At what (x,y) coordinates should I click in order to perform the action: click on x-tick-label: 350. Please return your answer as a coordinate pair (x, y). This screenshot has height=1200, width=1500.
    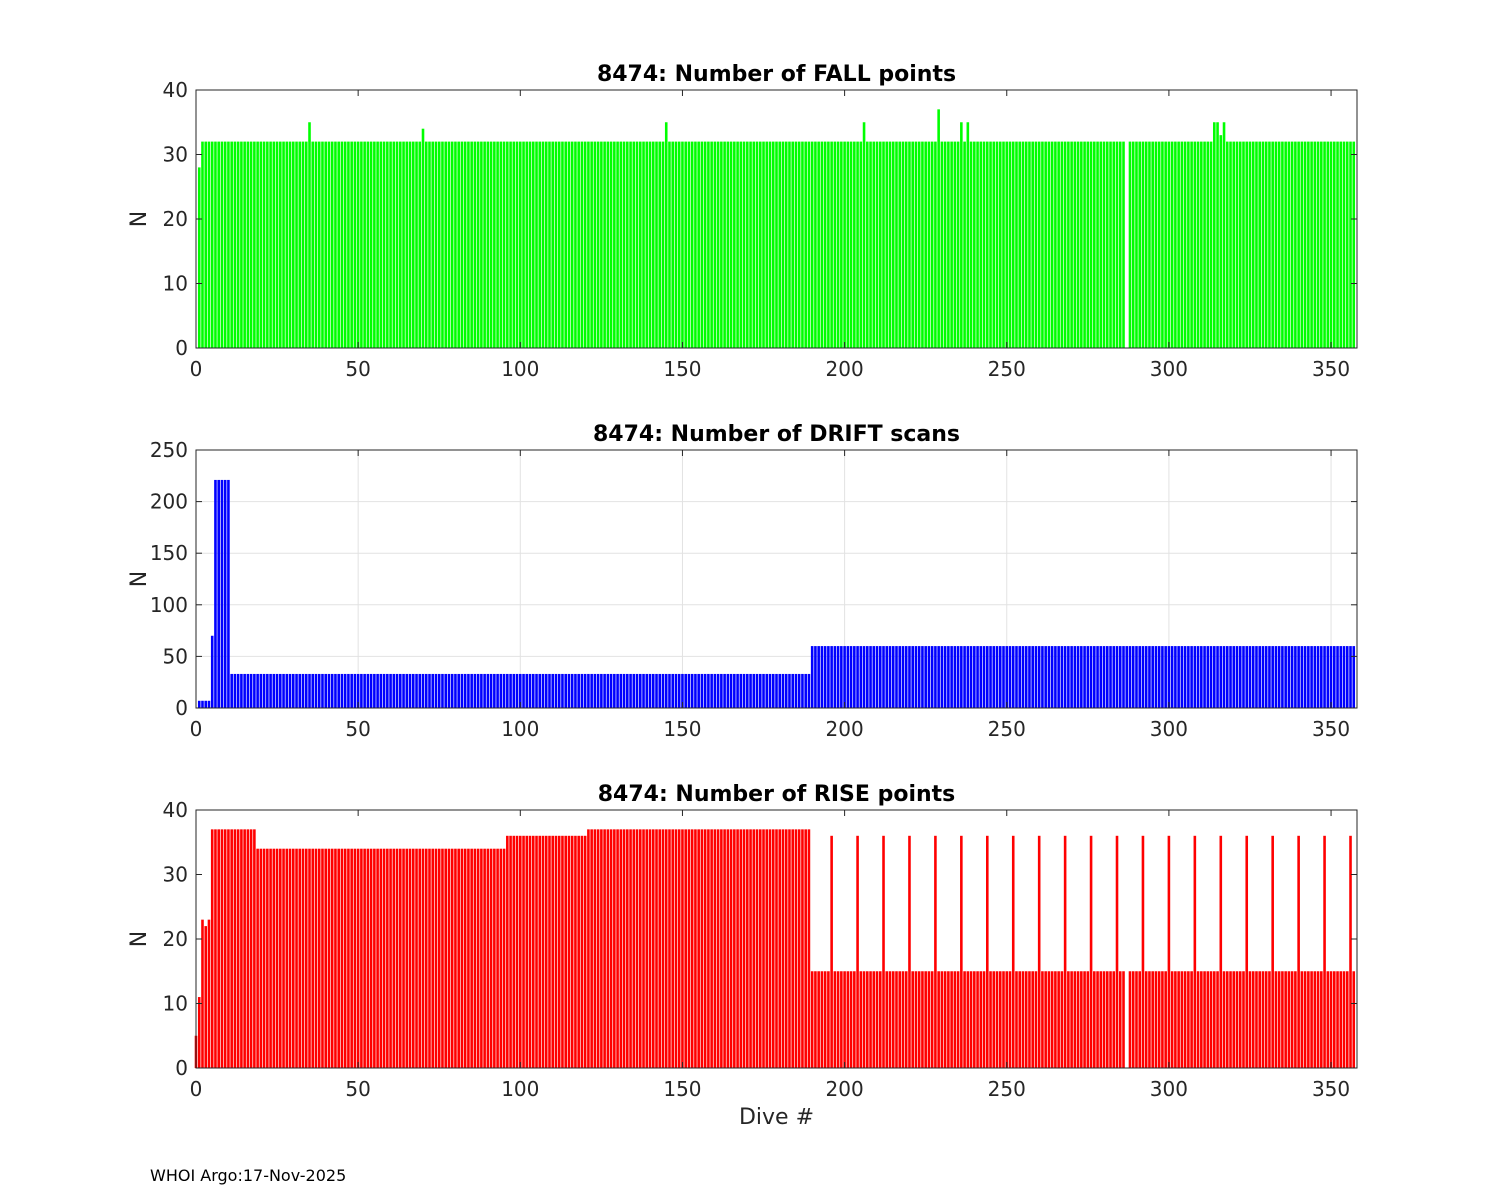
    Looking at the image, I should click on (1331, 369).